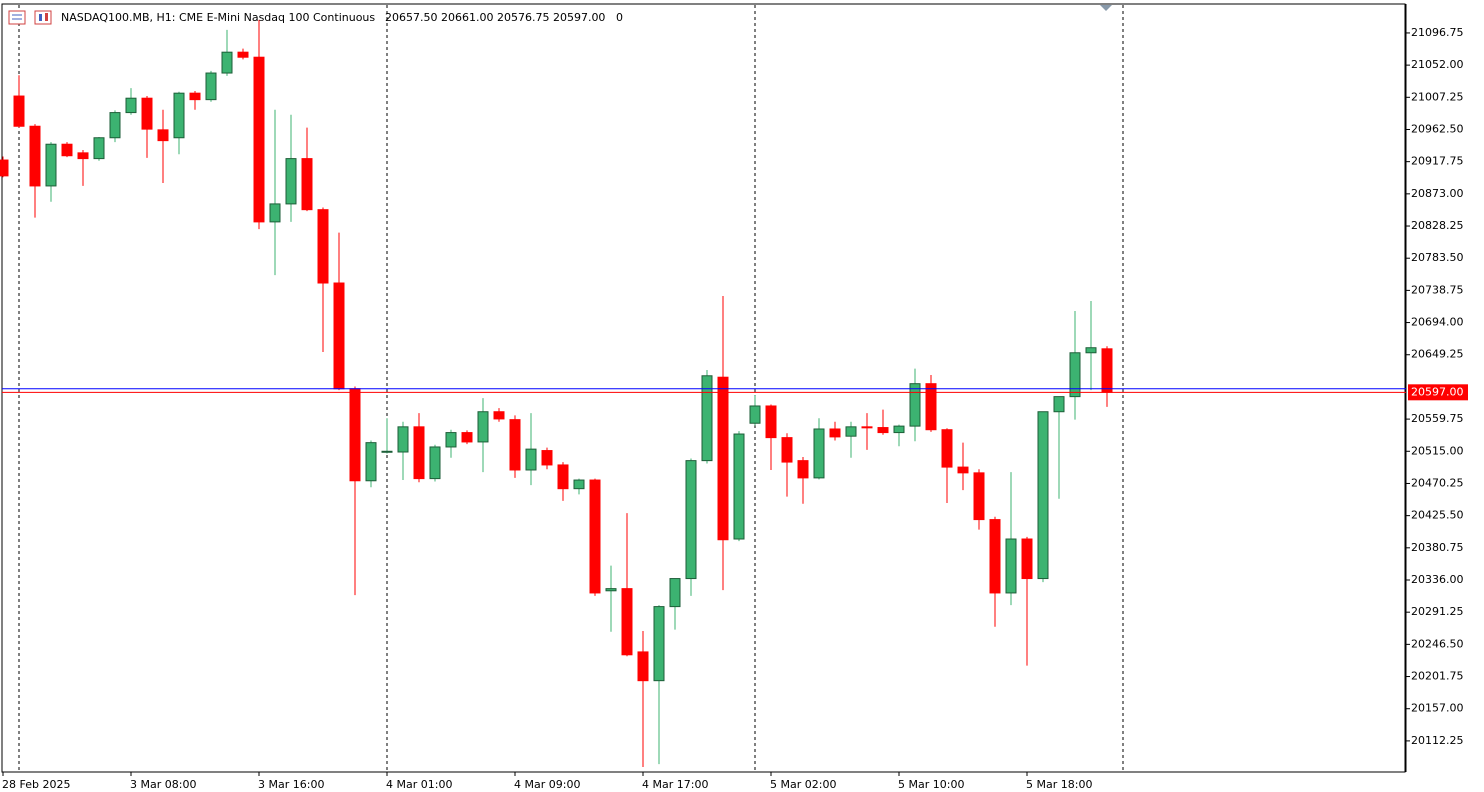 Image resolution: width=1484 pixels, height=792 pixels. Describe the element at coordinates (46, 17) in the screenshot. I see `icon-bar` at that location.